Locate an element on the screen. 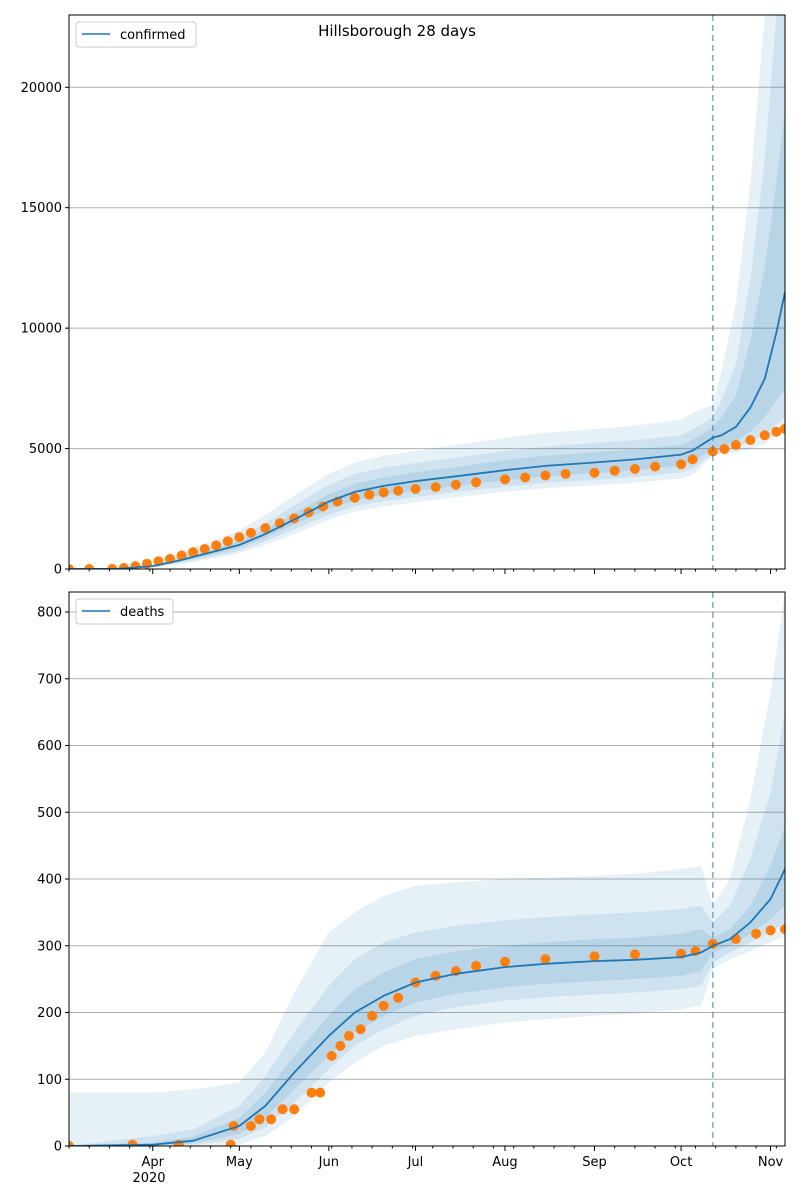  x-tick-label: Jun is located at coordinates (328, 1162).